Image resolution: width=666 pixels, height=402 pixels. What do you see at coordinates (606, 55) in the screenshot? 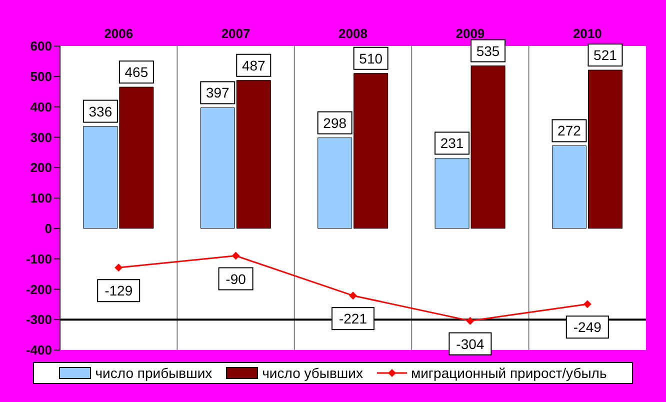
I see `data-label: 521` at bounding box center [606, 55].